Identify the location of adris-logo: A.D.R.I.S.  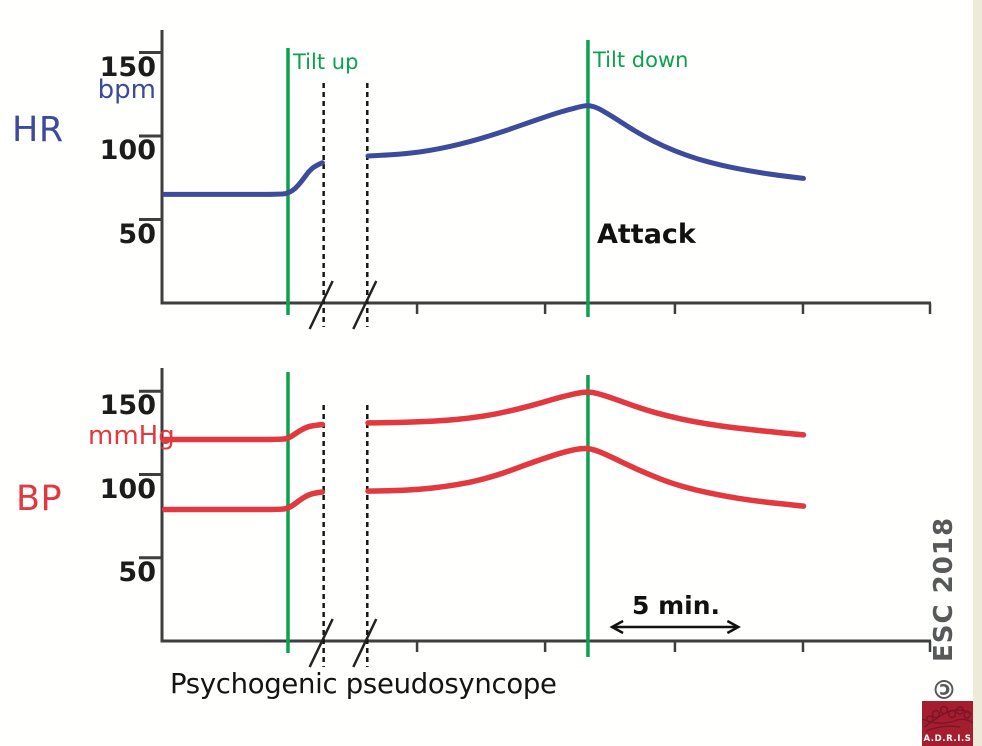
(947, 723).